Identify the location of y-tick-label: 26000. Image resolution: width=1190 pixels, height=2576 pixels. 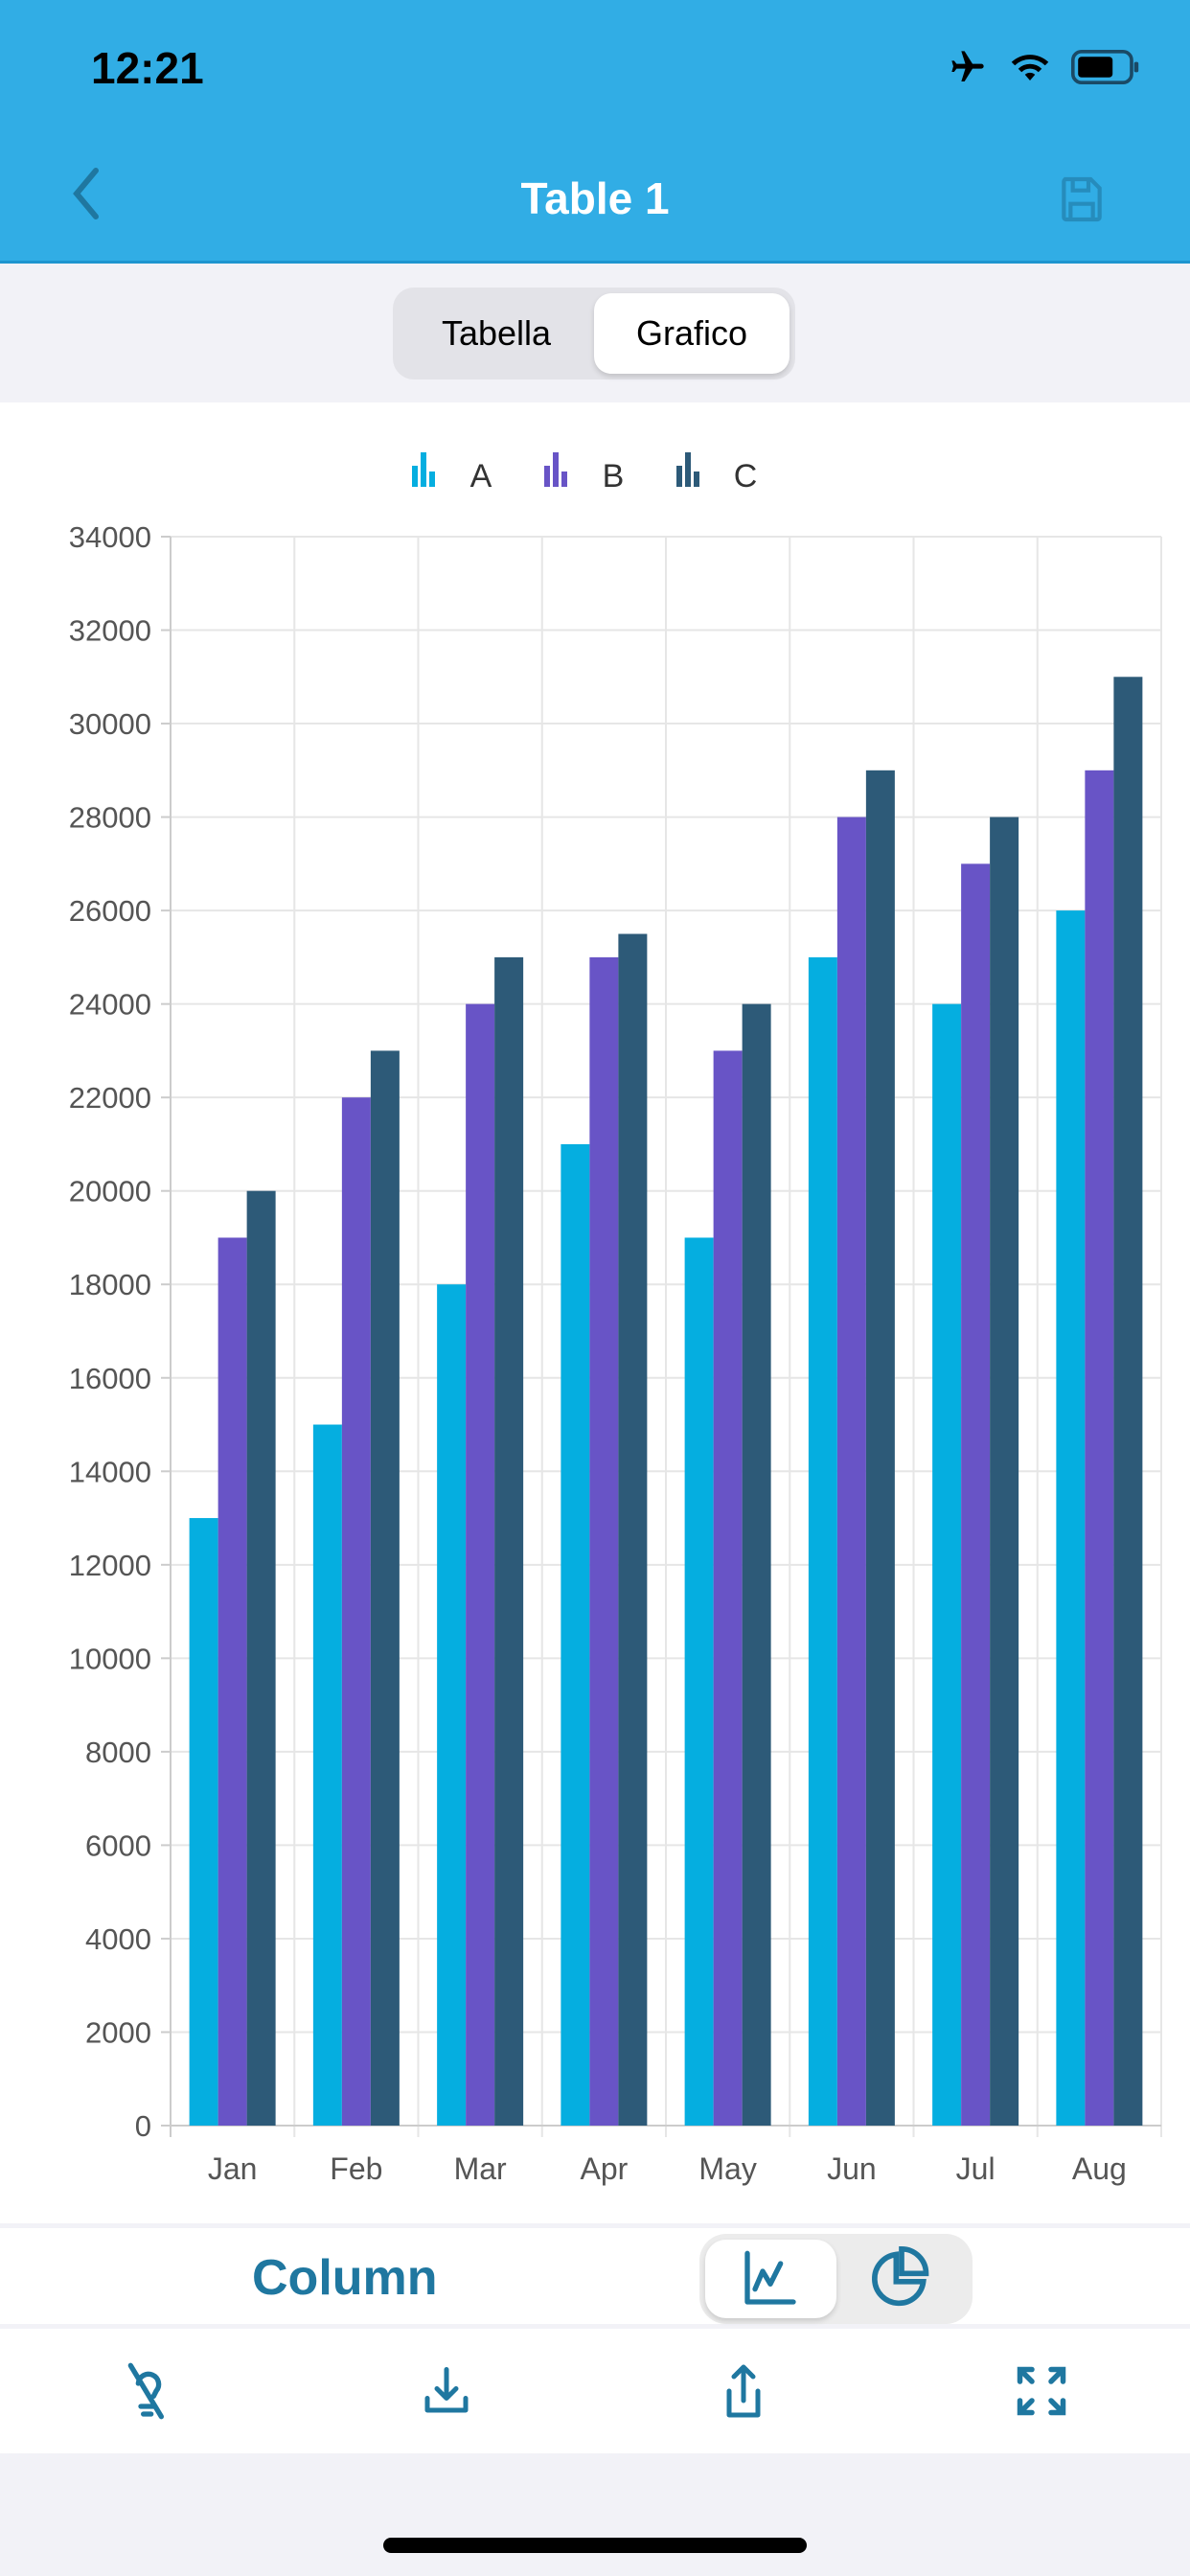
(110, 911).